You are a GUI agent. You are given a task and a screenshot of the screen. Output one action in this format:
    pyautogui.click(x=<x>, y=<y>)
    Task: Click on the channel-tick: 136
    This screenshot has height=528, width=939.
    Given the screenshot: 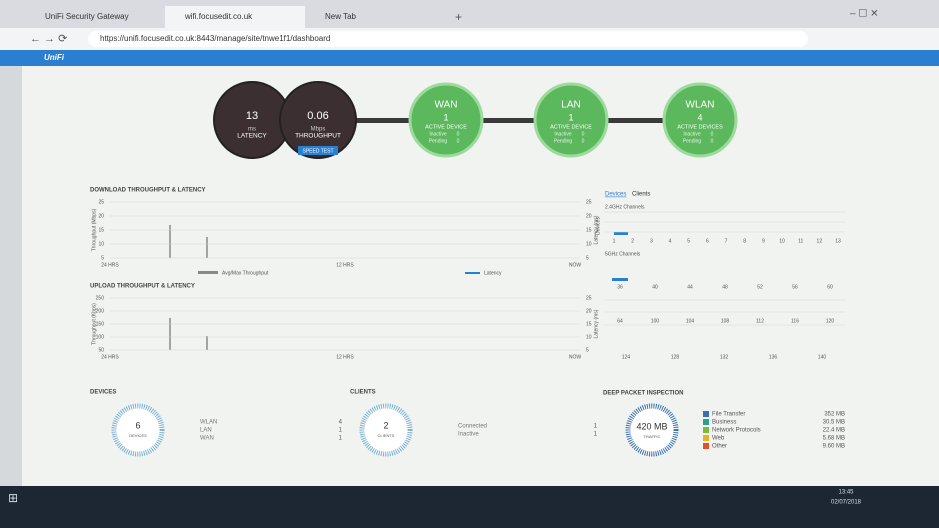 What is the action you would take?
    pyautogui.click(x=773, y=357)
    